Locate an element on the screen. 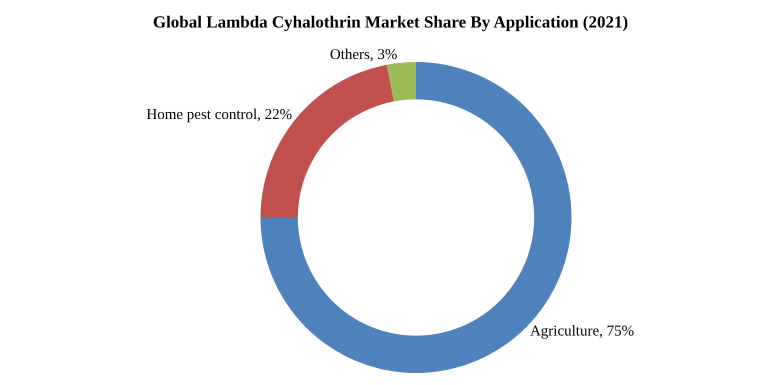 The height and width of the screenshot is (385, 781). chart-title: Global Lambda Cyhalothrin Market Share By Application (2021) is located at coordinates (390, 22).